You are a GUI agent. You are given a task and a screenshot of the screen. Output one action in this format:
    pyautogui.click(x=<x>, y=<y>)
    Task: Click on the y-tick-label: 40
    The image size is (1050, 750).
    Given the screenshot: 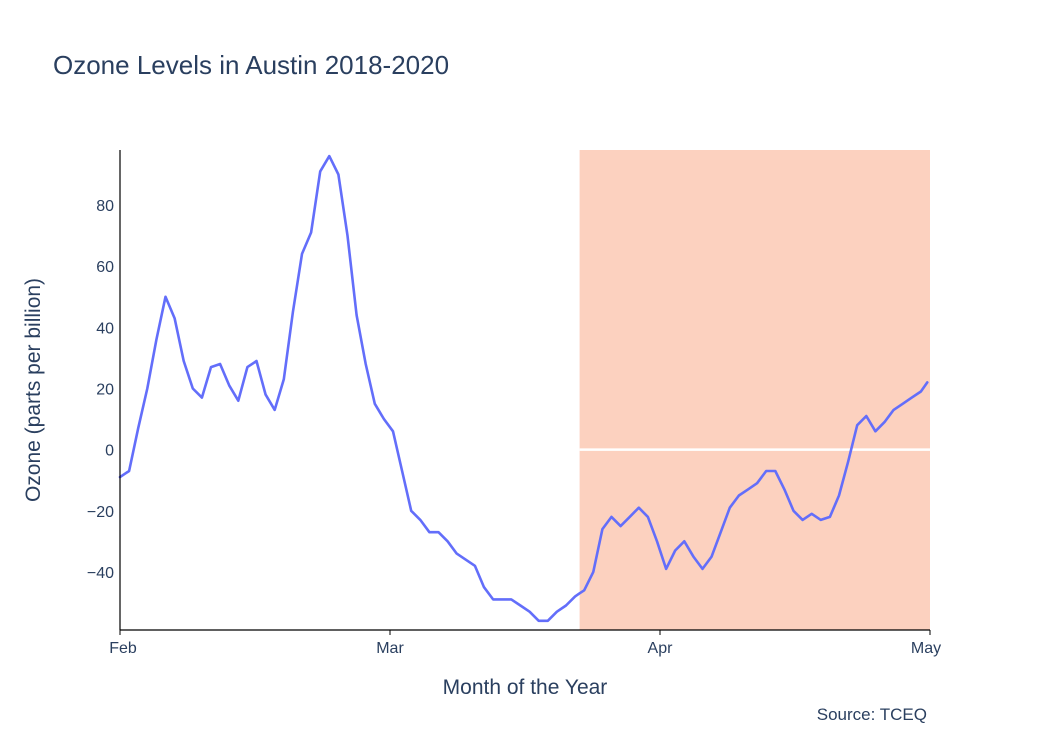 What is the action you would take?
    pyautogui.click(x=105, y=328)
    